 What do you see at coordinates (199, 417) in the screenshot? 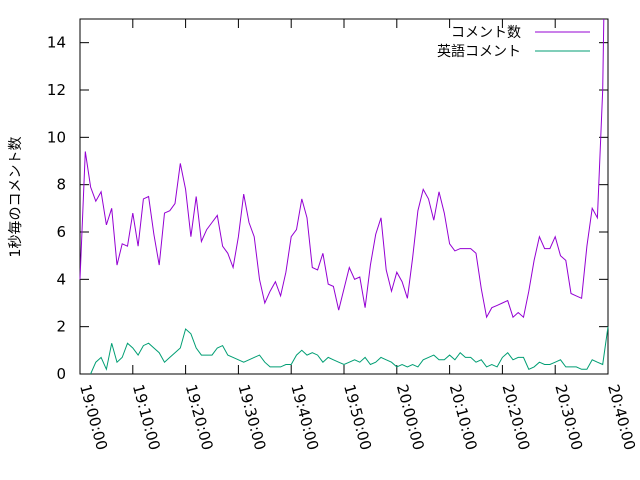
I see `x-tick-label: 19:20:00` at bounding box center [199, 417].